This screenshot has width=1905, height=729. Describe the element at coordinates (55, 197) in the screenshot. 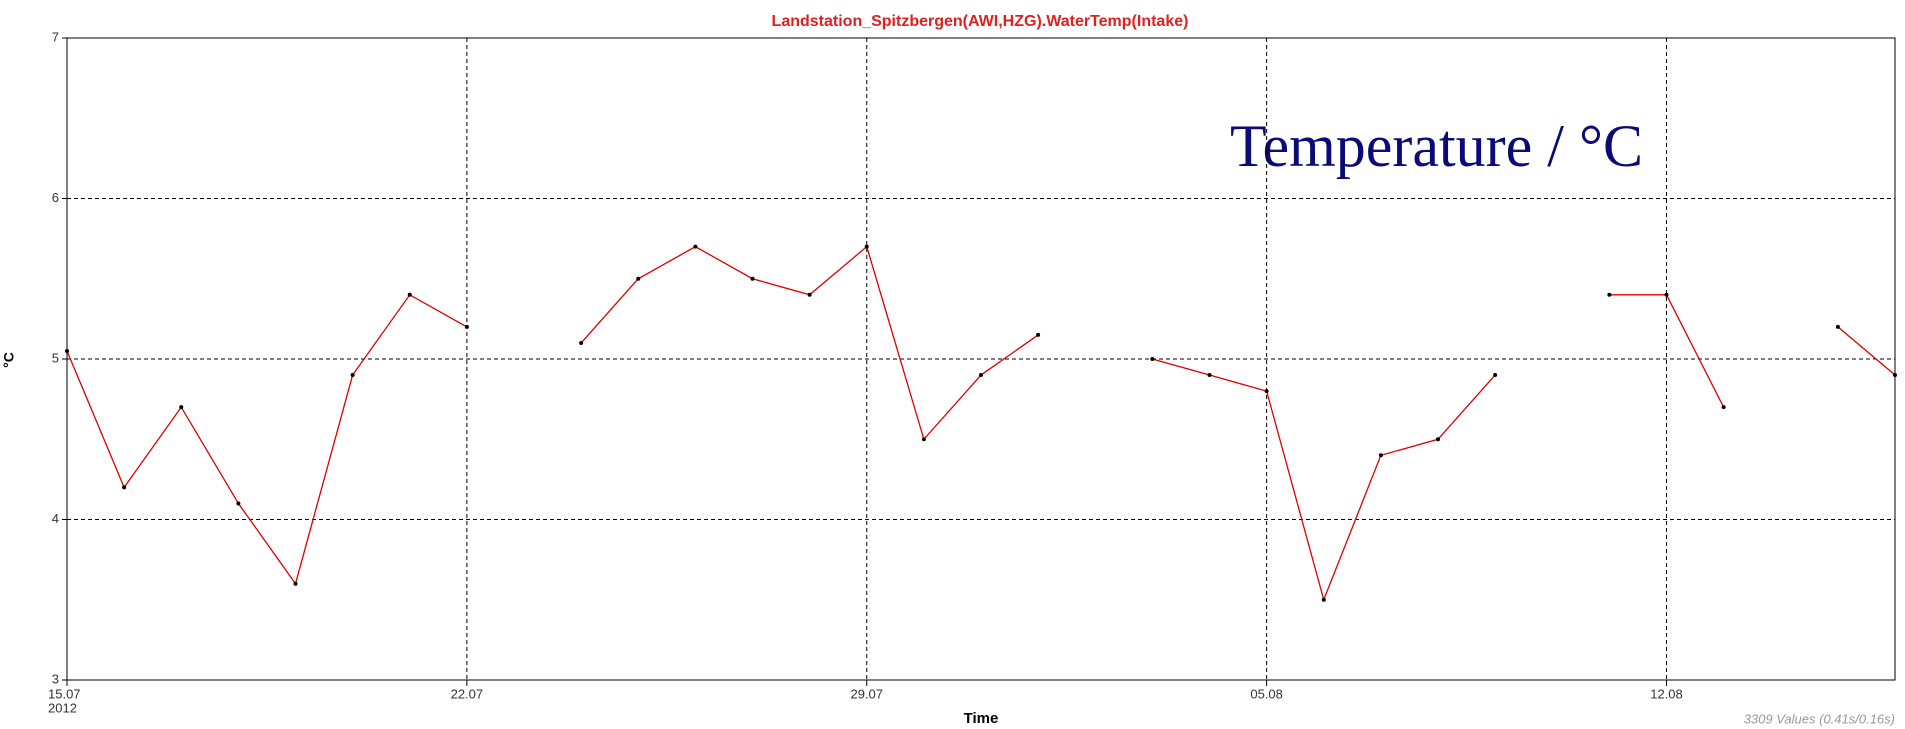

I see `y-tick-label: 6` at that location.